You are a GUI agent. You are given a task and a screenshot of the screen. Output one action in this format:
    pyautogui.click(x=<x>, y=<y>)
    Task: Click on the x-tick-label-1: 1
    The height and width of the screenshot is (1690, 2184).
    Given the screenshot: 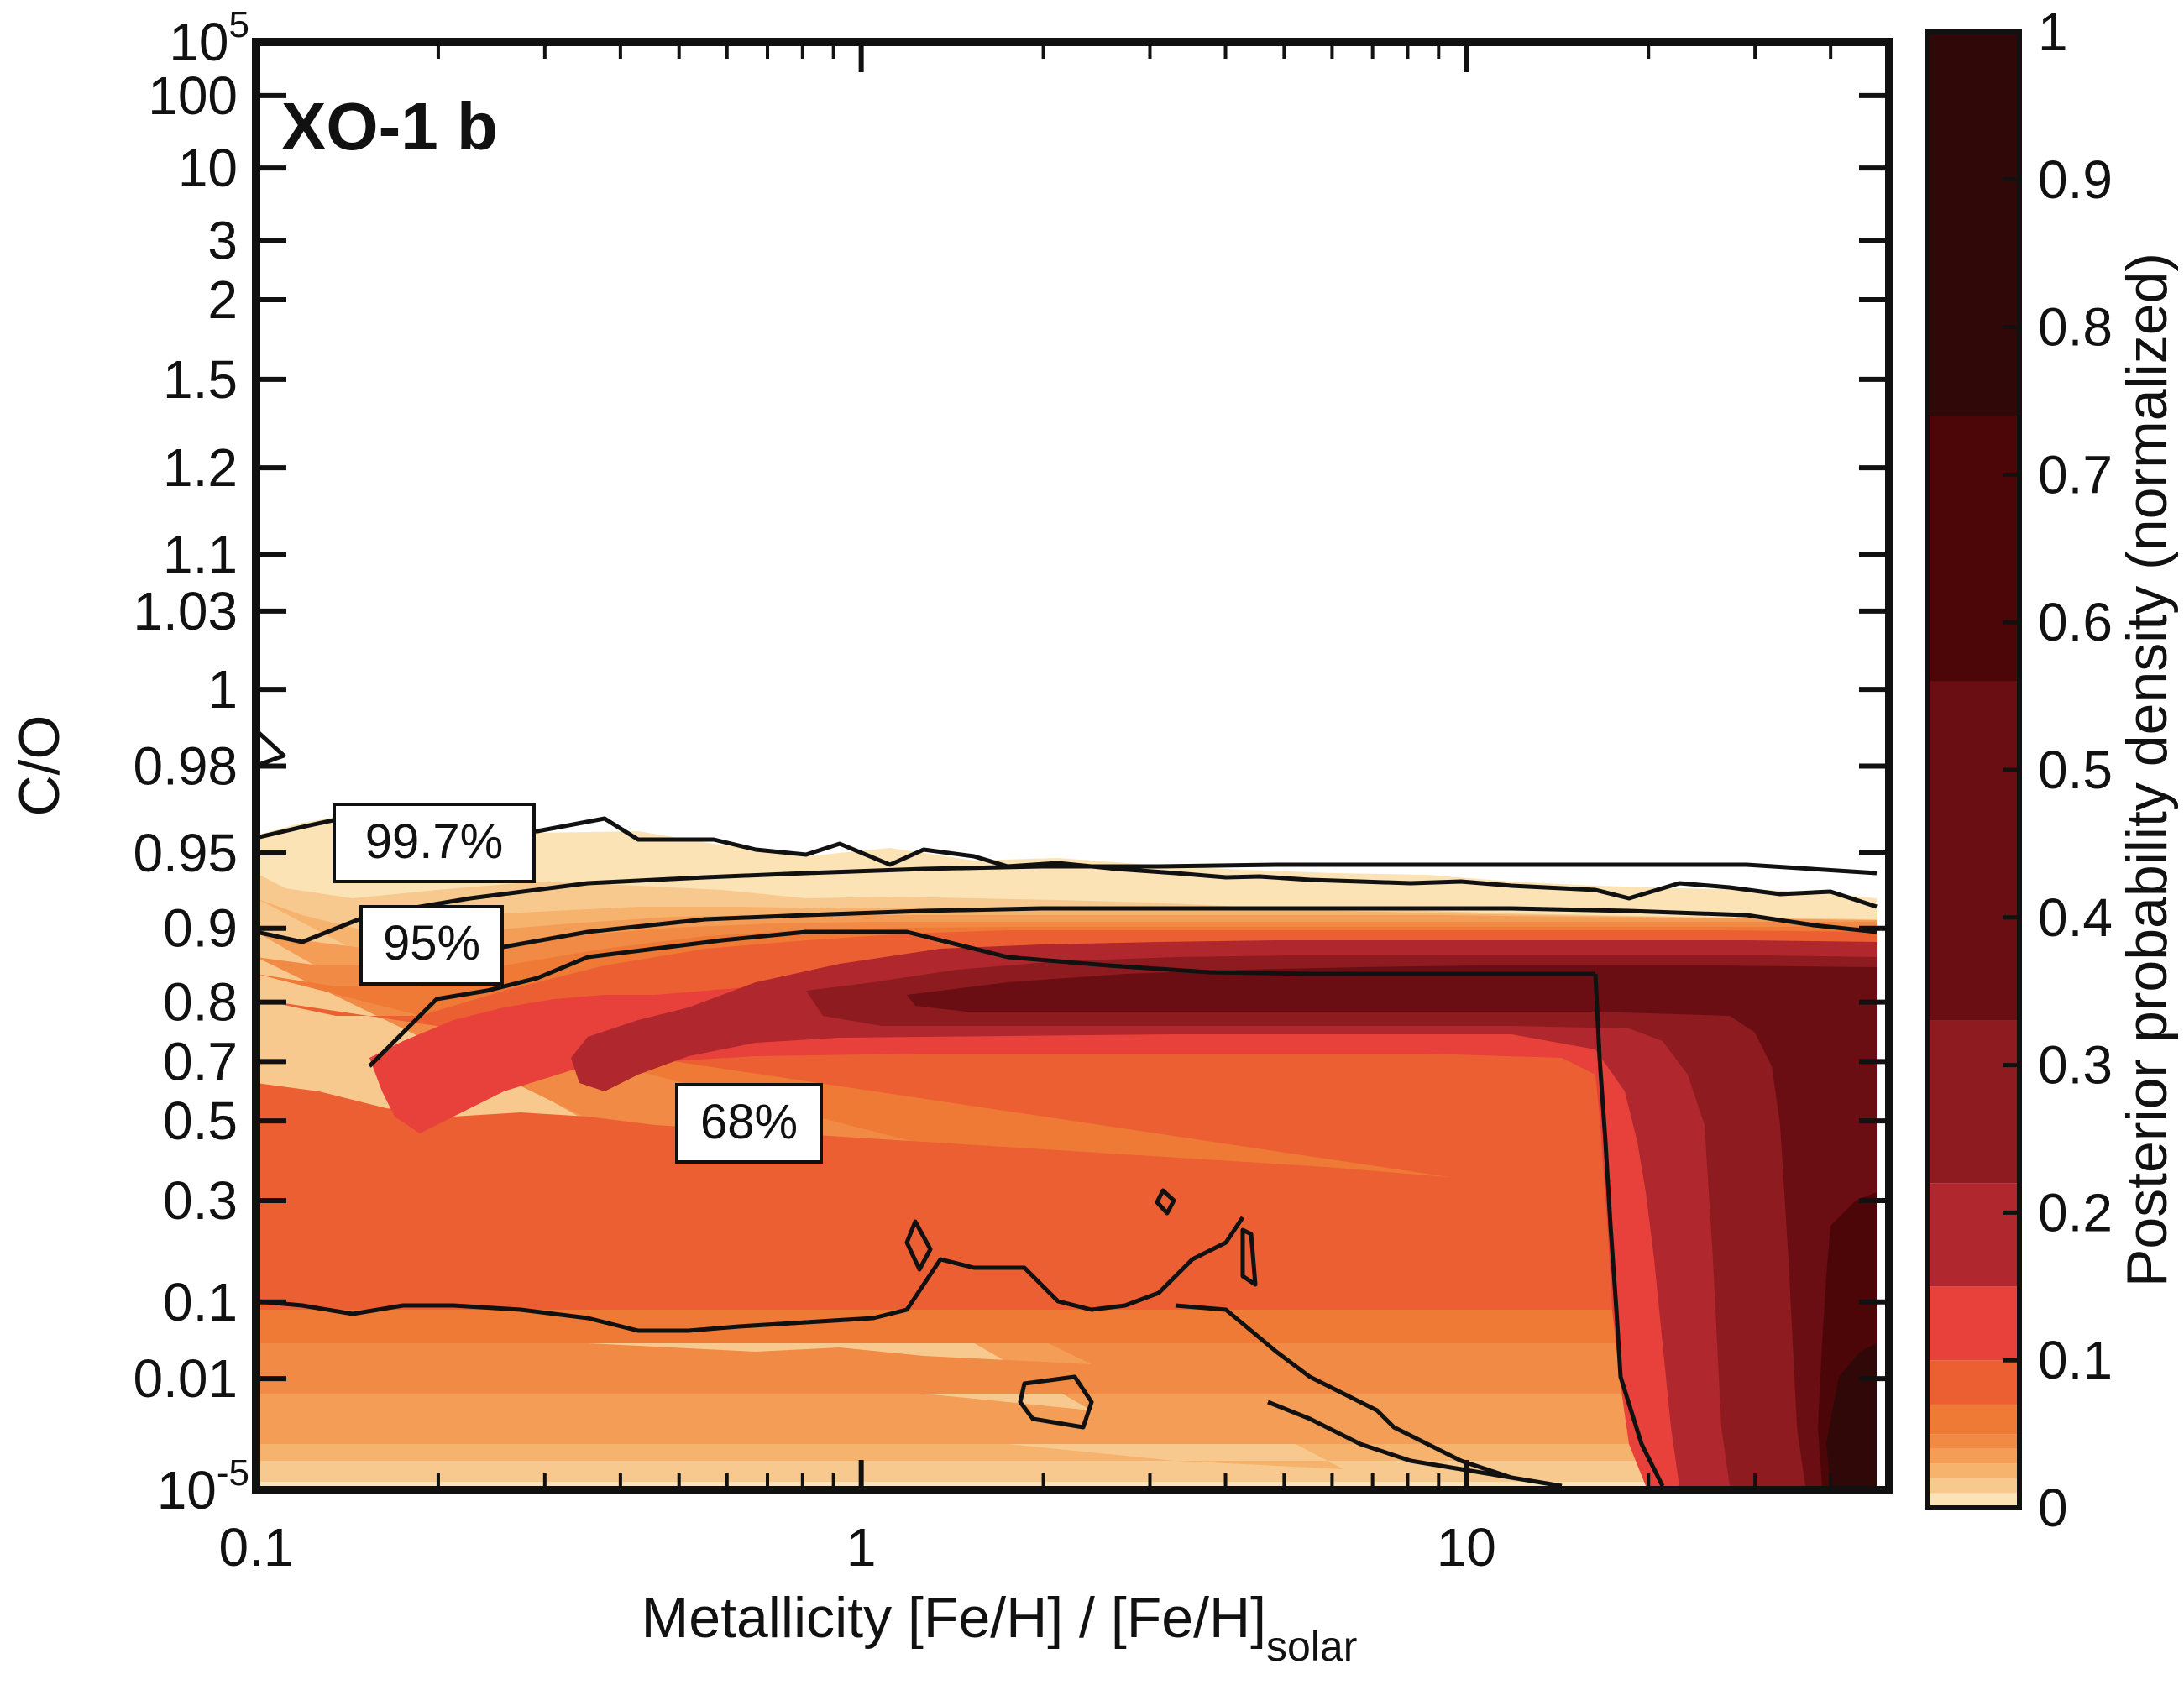 What is the action you would take?
    pyautogui.click(x=861, y=1547)
    